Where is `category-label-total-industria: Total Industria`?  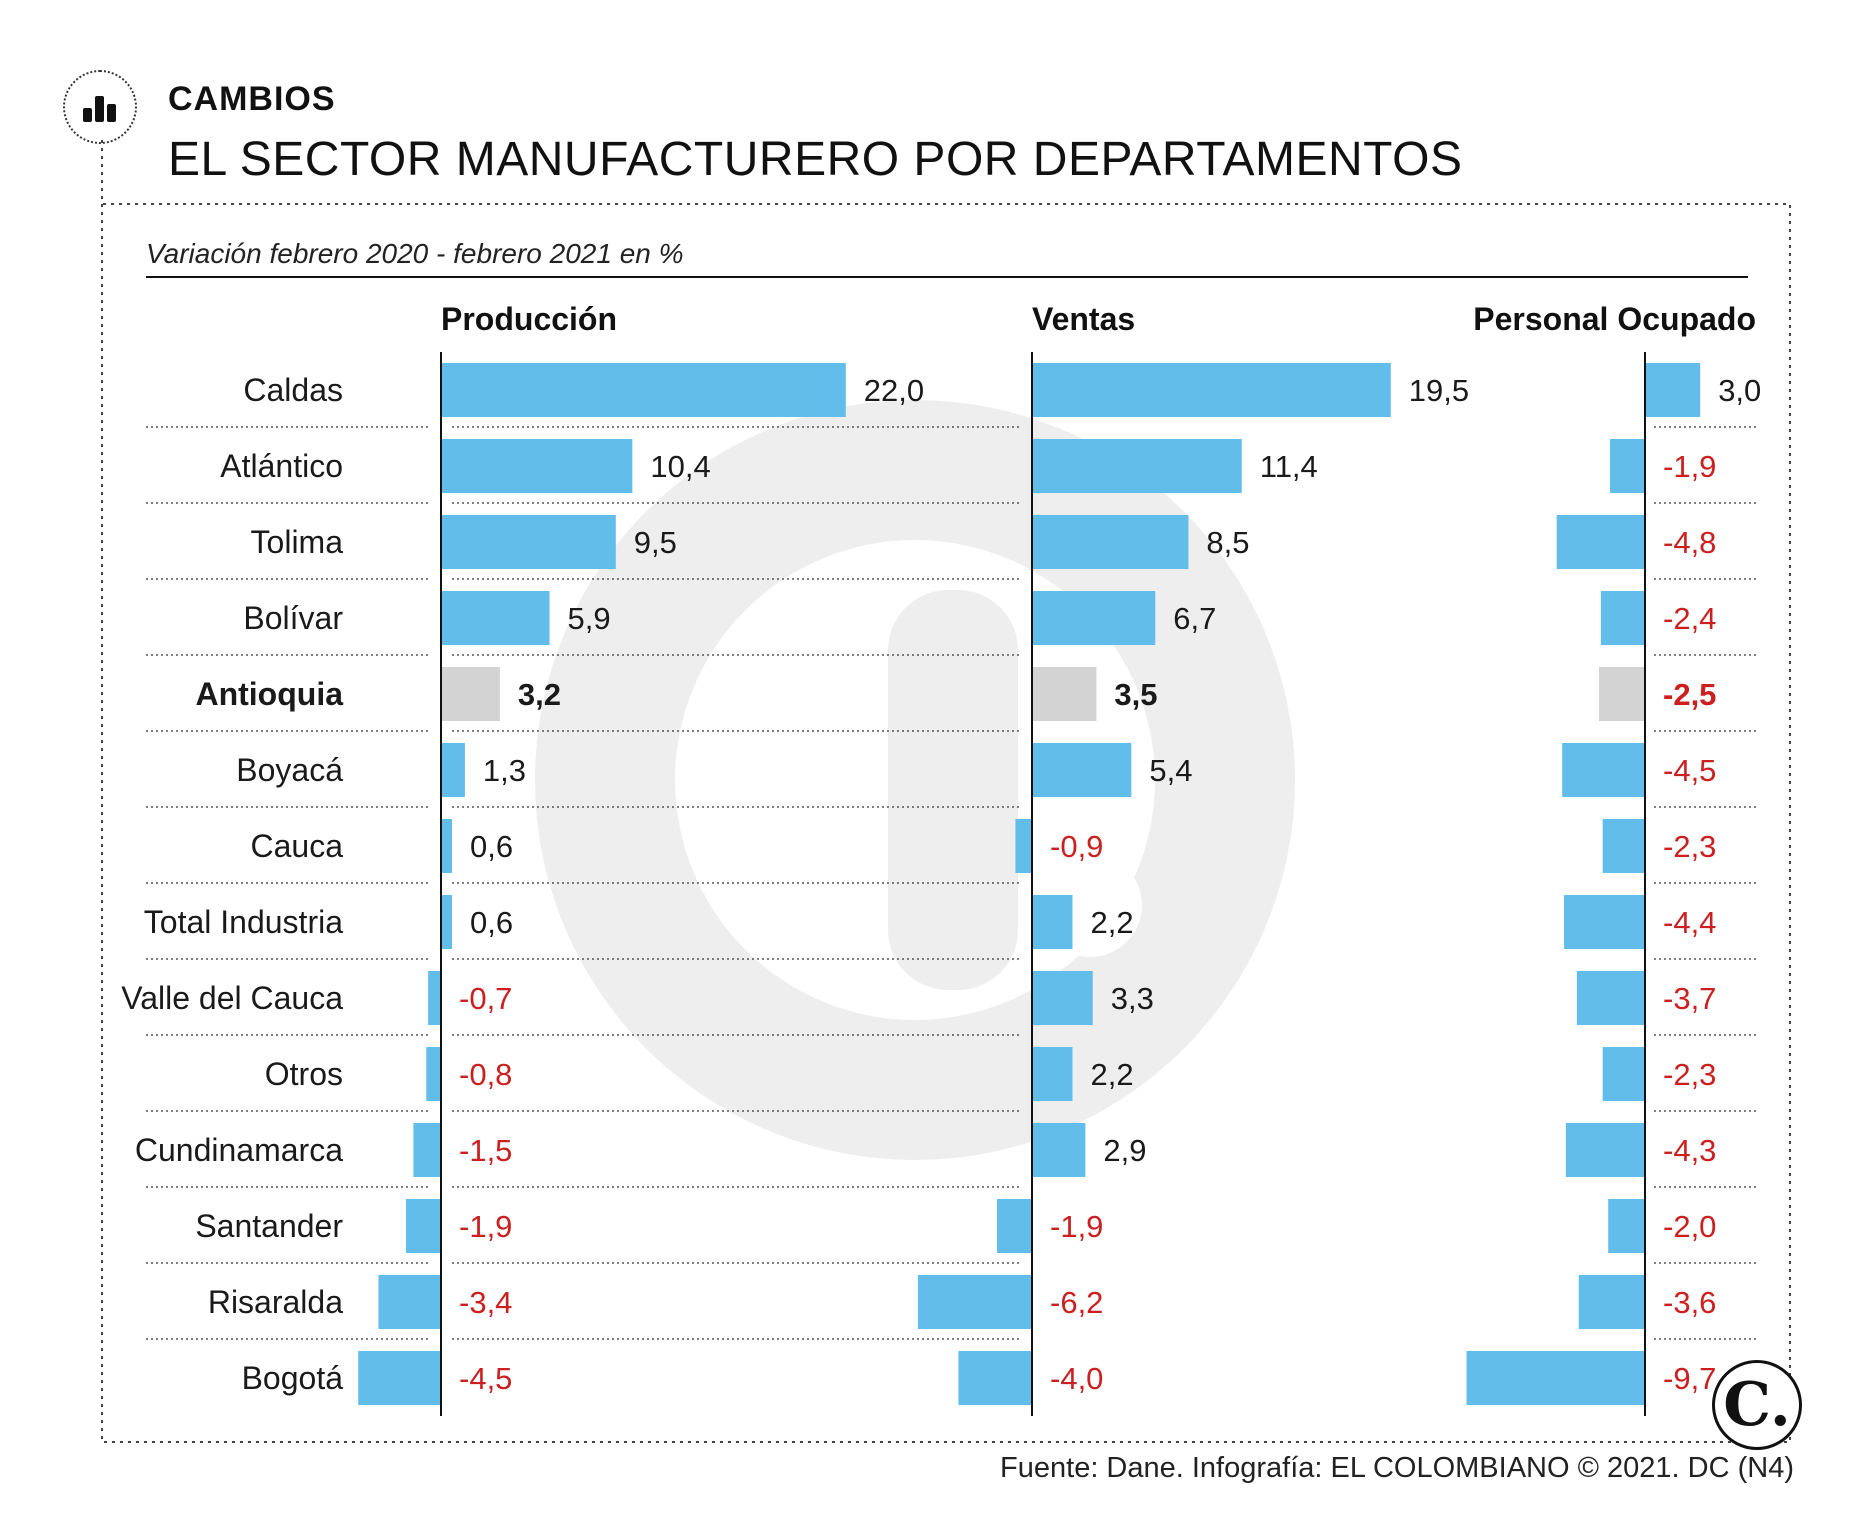 category-label-total-industria: Total Industria is located at coordinates (243, 922).